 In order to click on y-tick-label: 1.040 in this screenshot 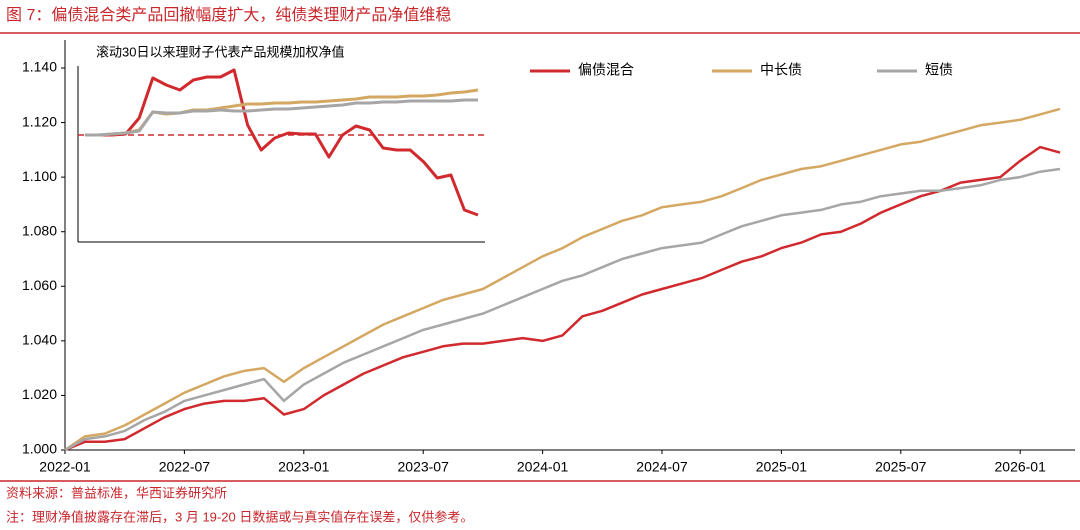, I will do `click(39, 340)`.